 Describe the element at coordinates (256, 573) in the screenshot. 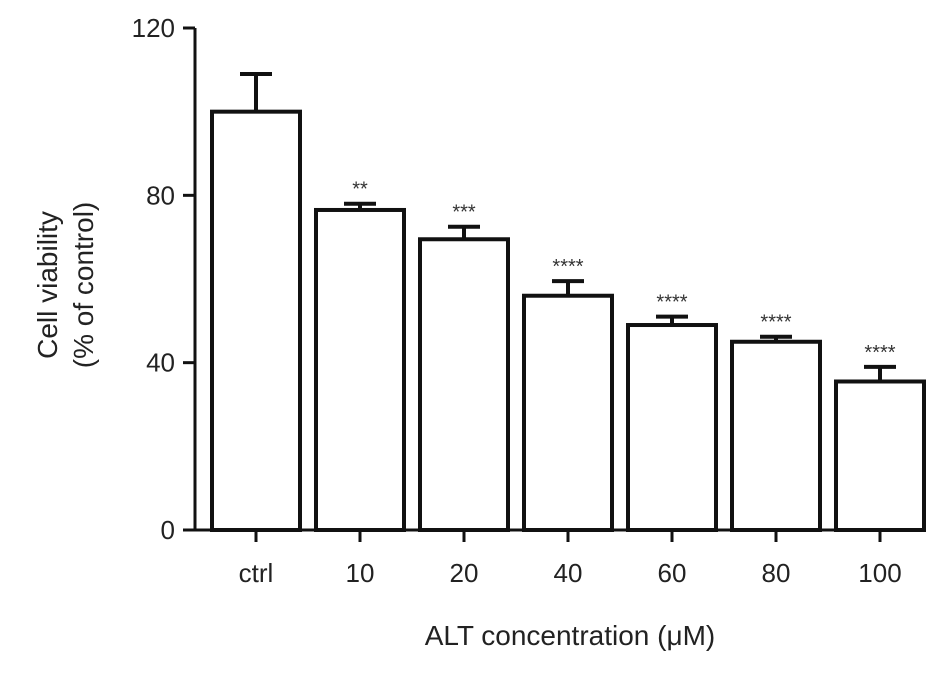

I see `x-tick-label: ctrl` at that location.